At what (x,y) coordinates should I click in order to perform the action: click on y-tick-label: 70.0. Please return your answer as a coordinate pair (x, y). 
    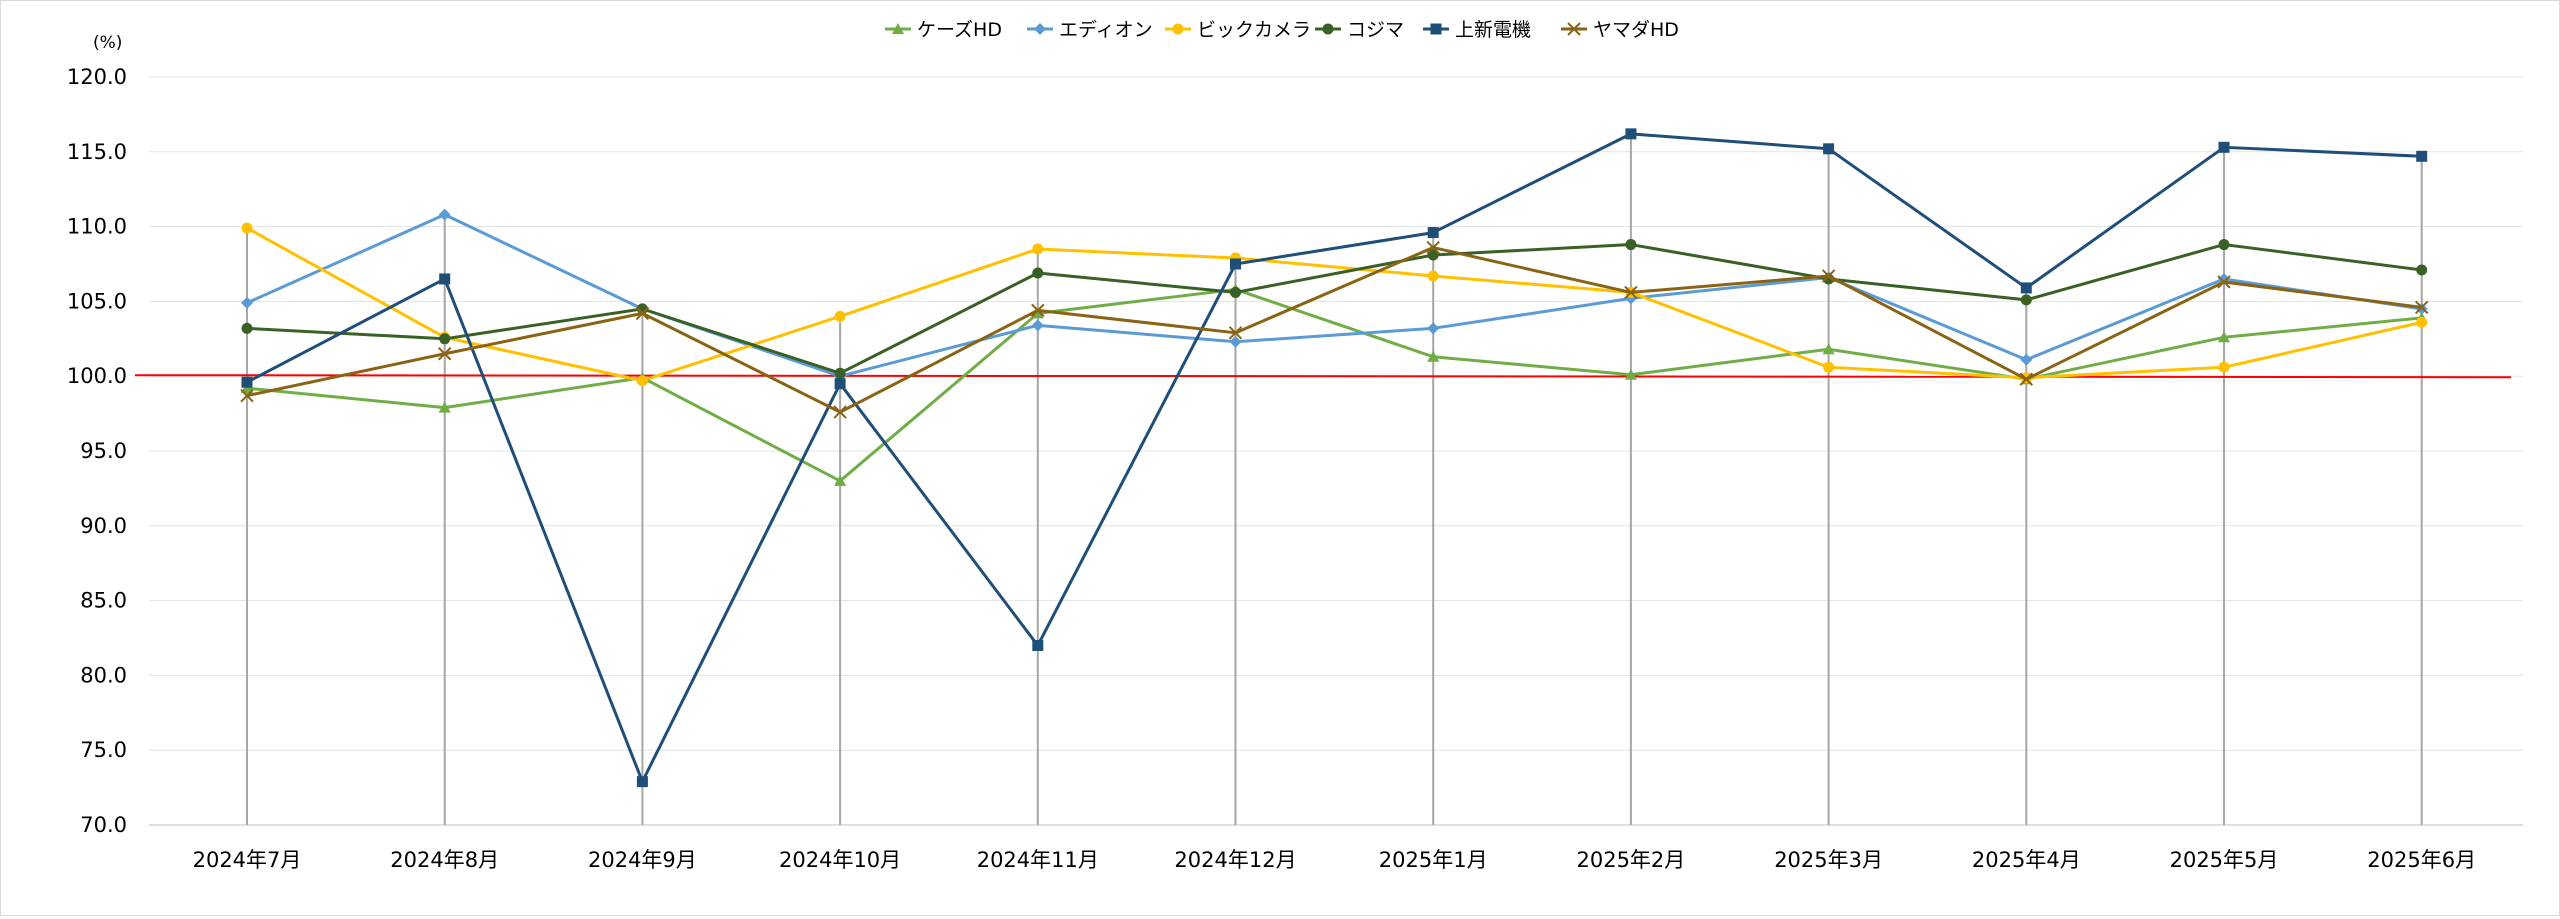
    Looking at the image, I should click on (103, 825).